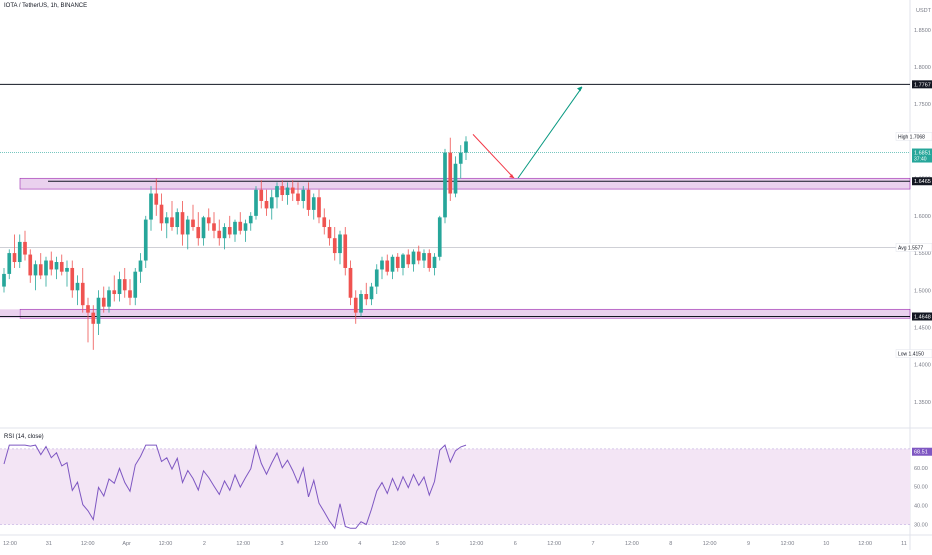 This screenshot has height=555, width=932. What do you see at coordinates (493, 156) in the screenshot?
I see `projection-down-arrow` at bounding box center [493, 156].